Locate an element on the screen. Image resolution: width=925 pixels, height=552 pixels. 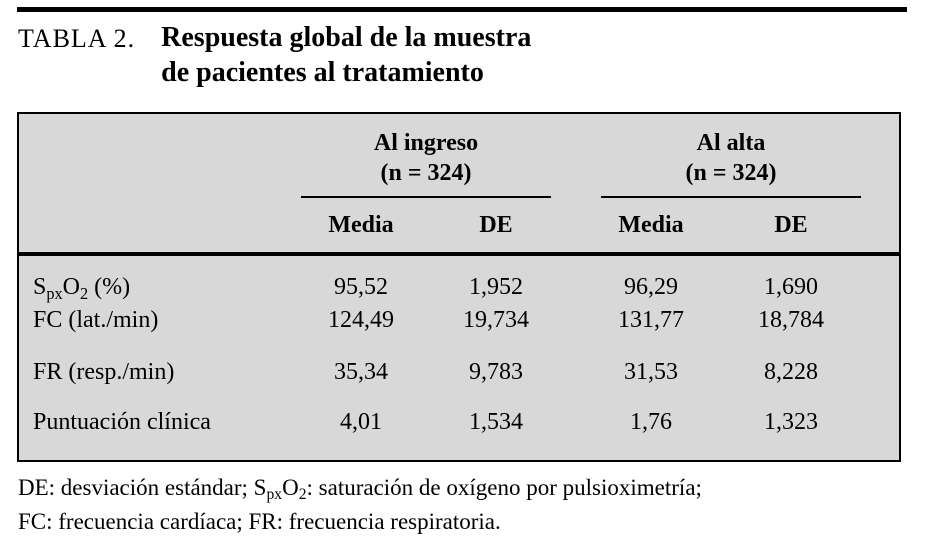
cell-value: 1,323 is located at coordinates (791, 422).